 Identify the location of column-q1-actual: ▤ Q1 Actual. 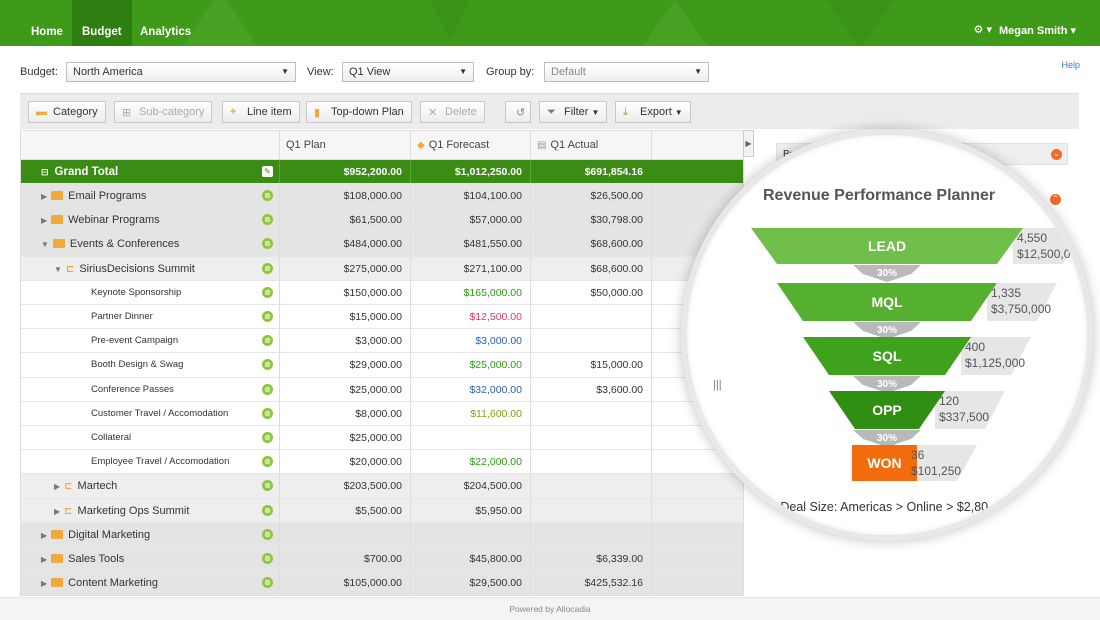
(590, 145).